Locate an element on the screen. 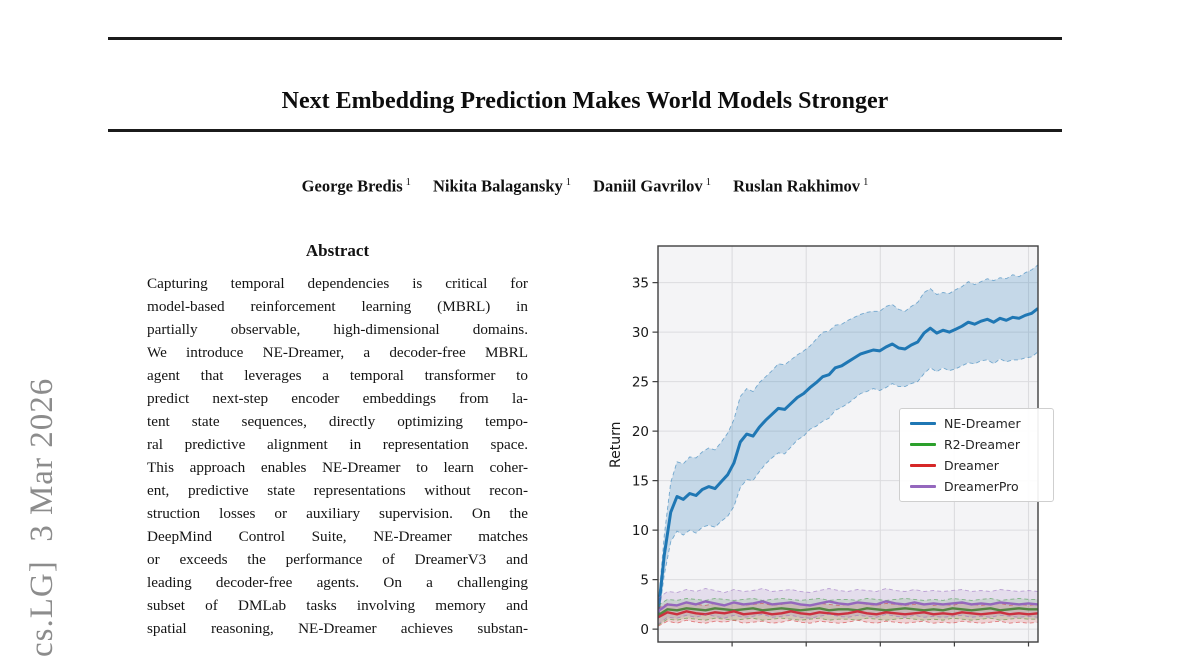 This screenshot has height=657, width=1200. author-name: George Bredis is located at coordinates (352, 186).